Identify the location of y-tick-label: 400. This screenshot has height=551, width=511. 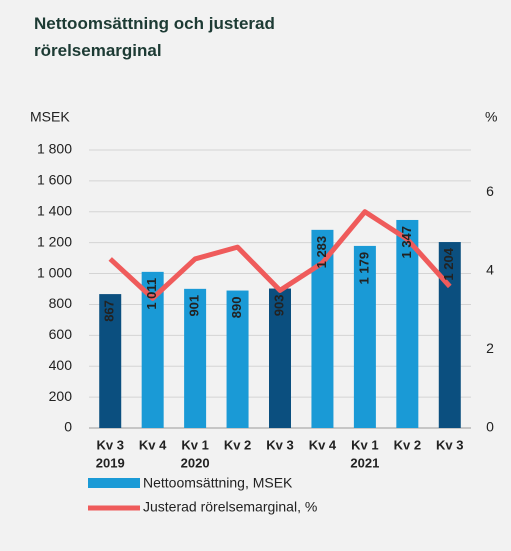
(61, 365).